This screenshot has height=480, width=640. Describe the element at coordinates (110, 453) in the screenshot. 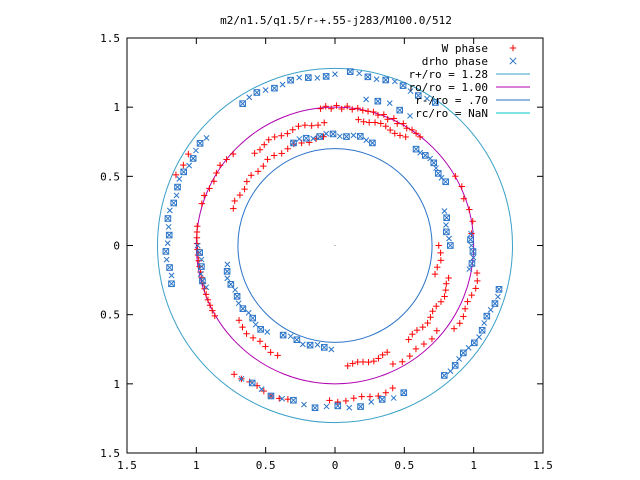

I see `y-tick-label: 1.5` at that location.